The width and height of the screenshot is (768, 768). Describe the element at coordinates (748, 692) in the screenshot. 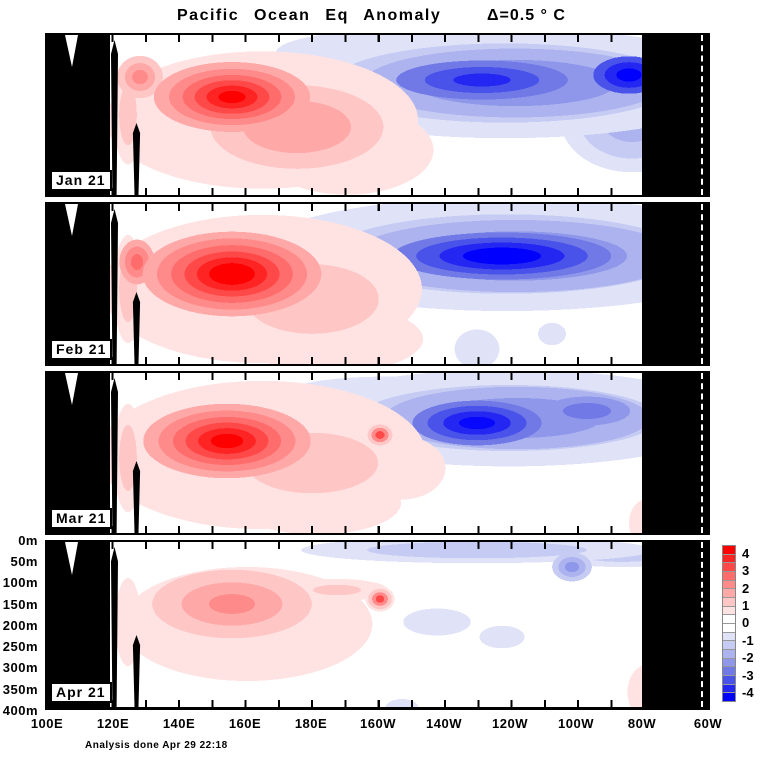

I see `colorbar-tick-label: -4` at that location.